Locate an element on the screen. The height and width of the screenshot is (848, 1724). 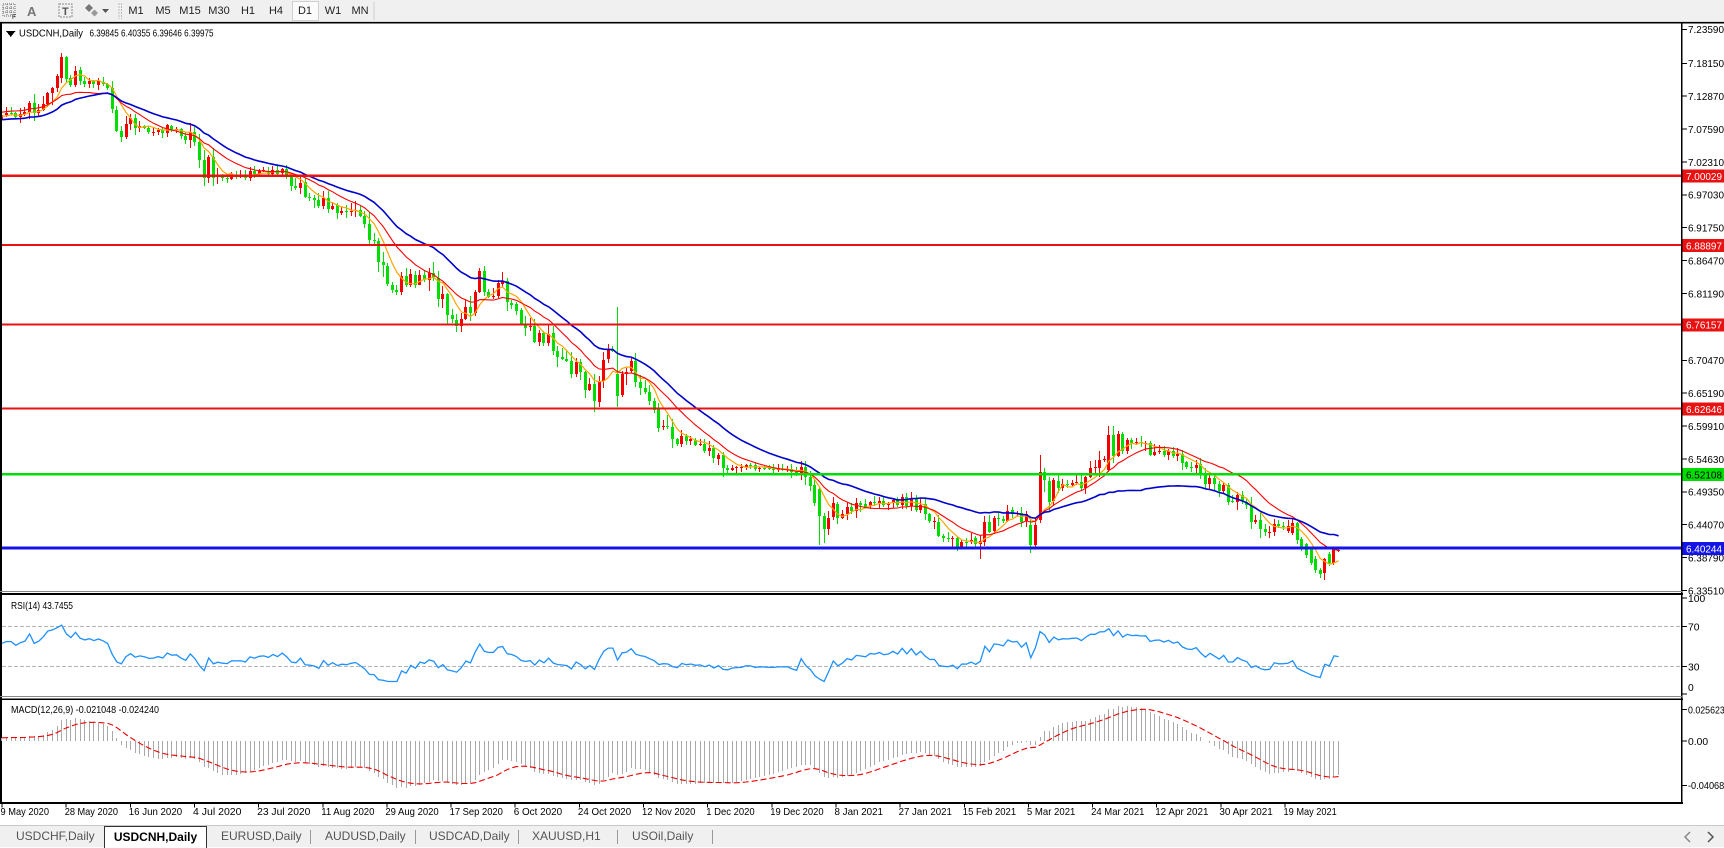
svg-text: 23 Jul 2020 is located at coordinates (283, 812).